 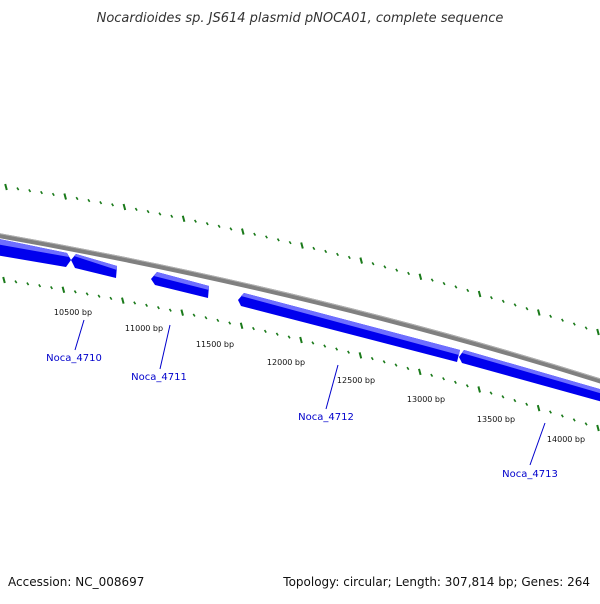 I want to click on gene-label-noca-4713: Noca_4713, so click(x=530, y=474).